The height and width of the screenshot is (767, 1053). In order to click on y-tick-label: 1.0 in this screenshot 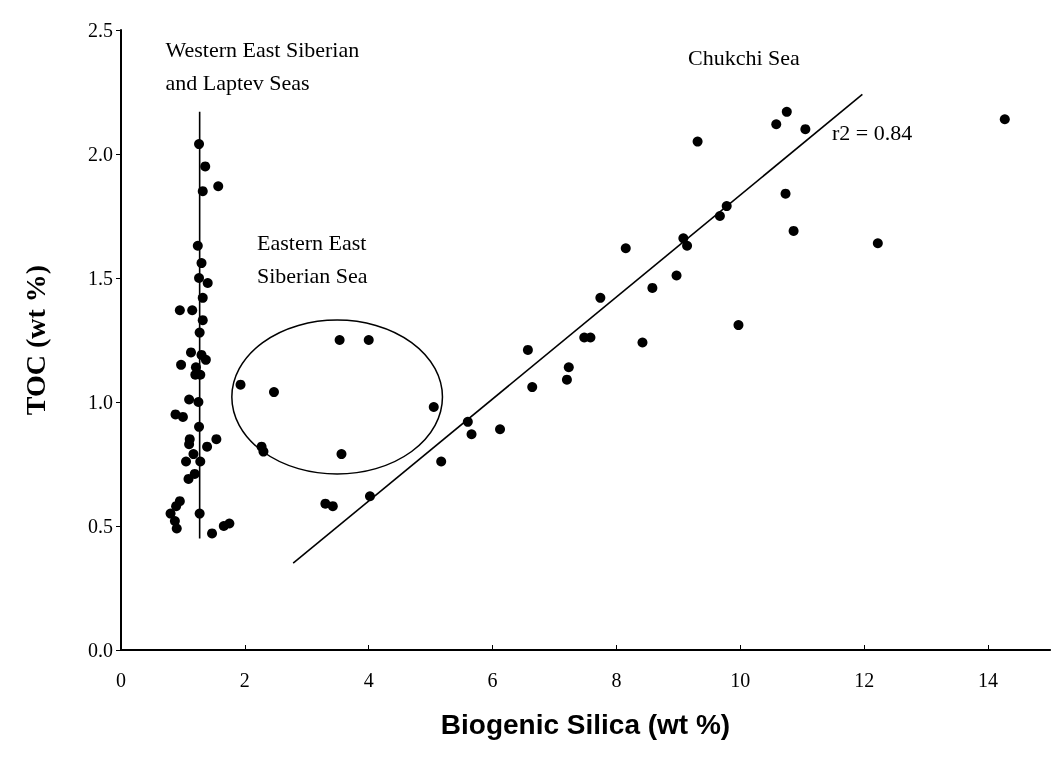, I will do `click(100, 402)`.